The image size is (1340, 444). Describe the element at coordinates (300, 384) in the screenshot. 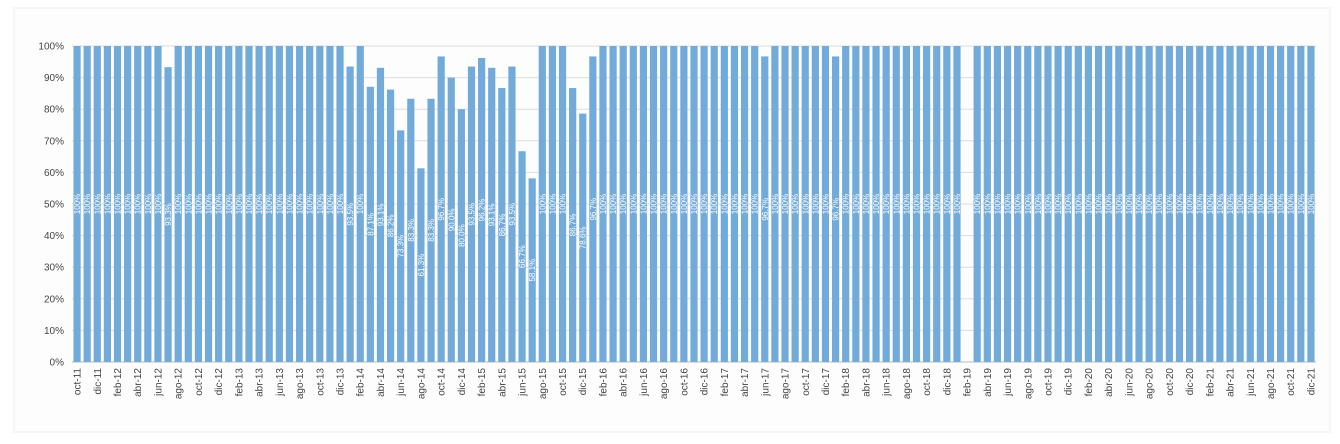

I see `x-tick-label: ago-13` at that location.